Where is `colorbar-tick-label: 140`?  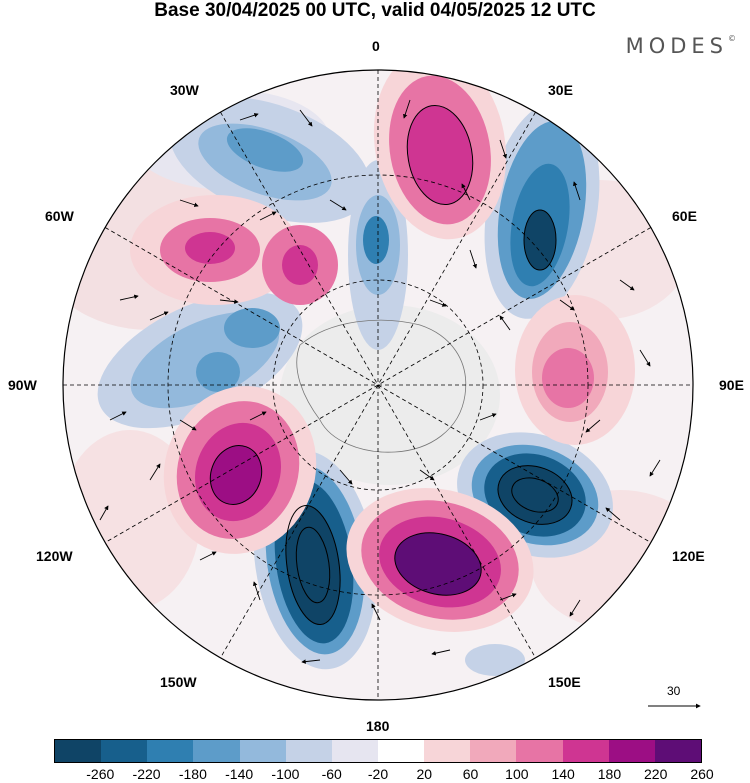 colorbar-tick-label: 140 is located at coordinates (563, 774).